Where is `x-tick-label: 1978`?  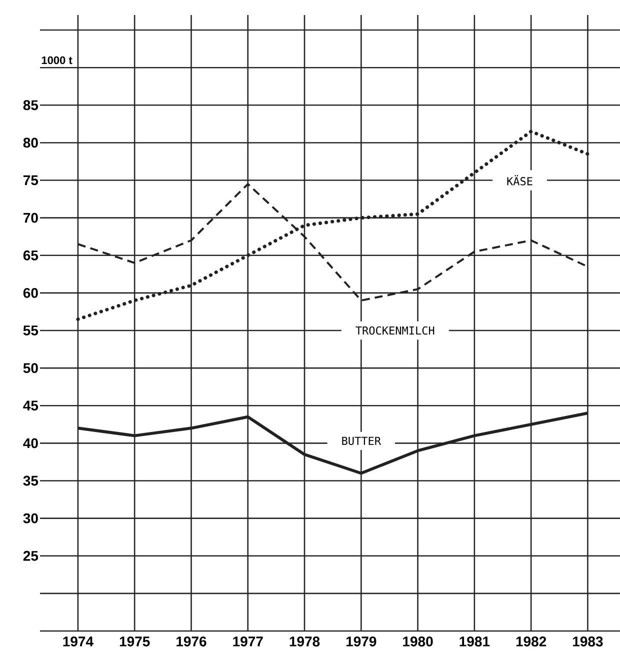 x-tick-label: 1978 is located at coordinates (305, 641).